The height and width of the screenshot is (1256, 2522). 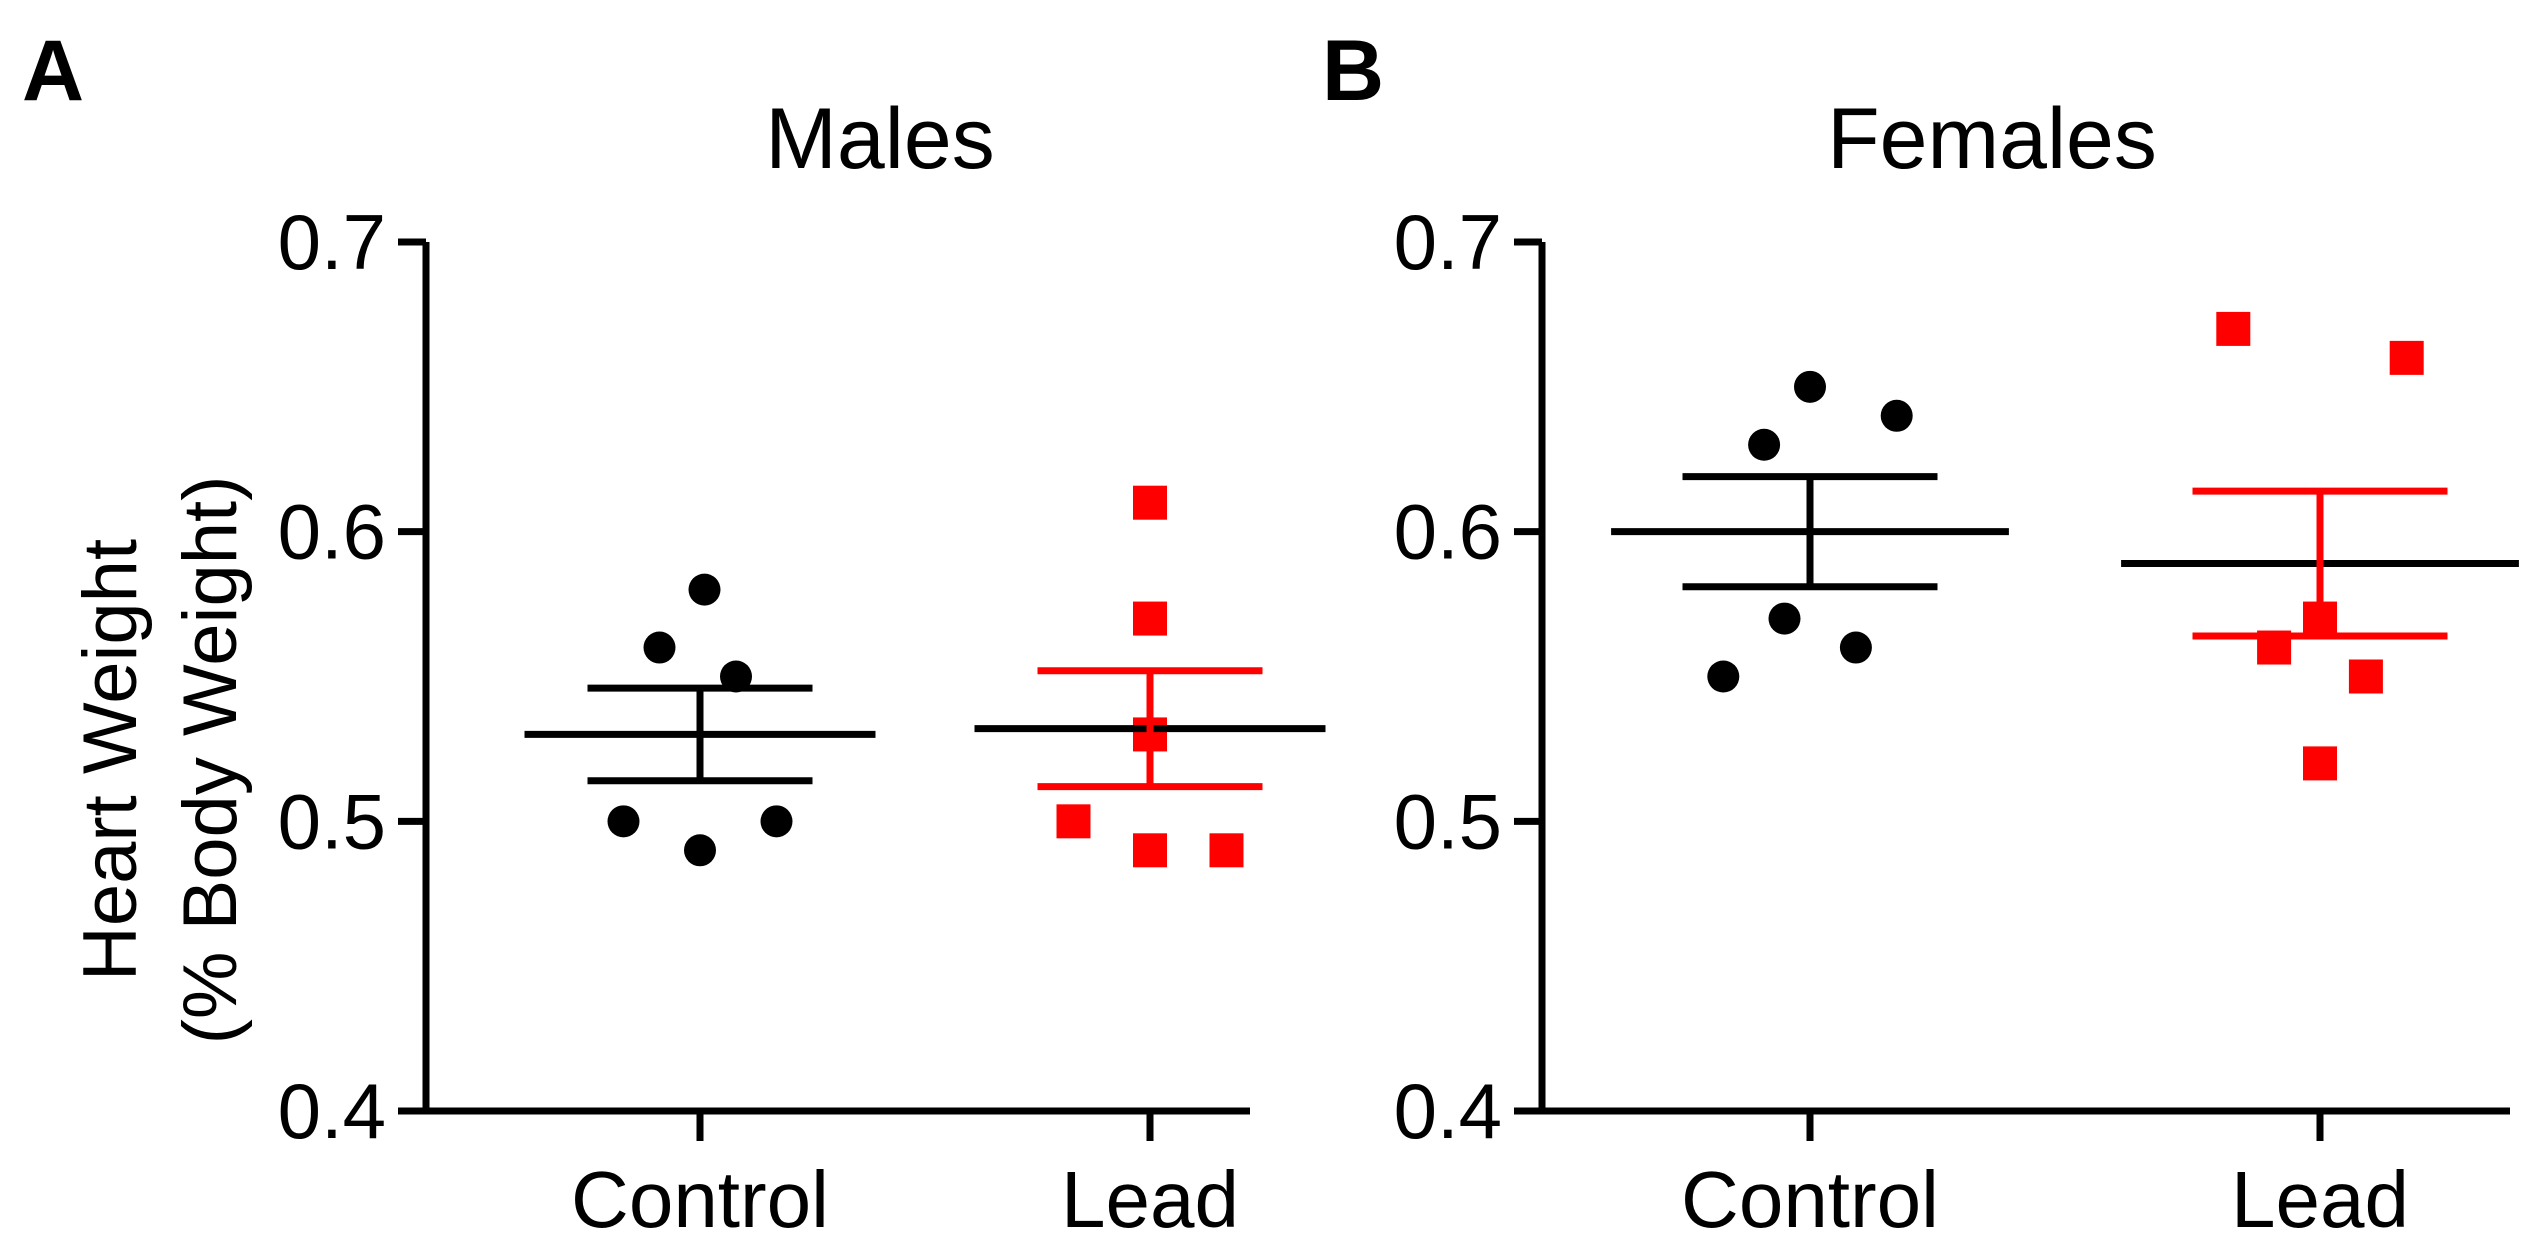 I want to click on panel-b-title: Females, so click(x=1992, y=139).